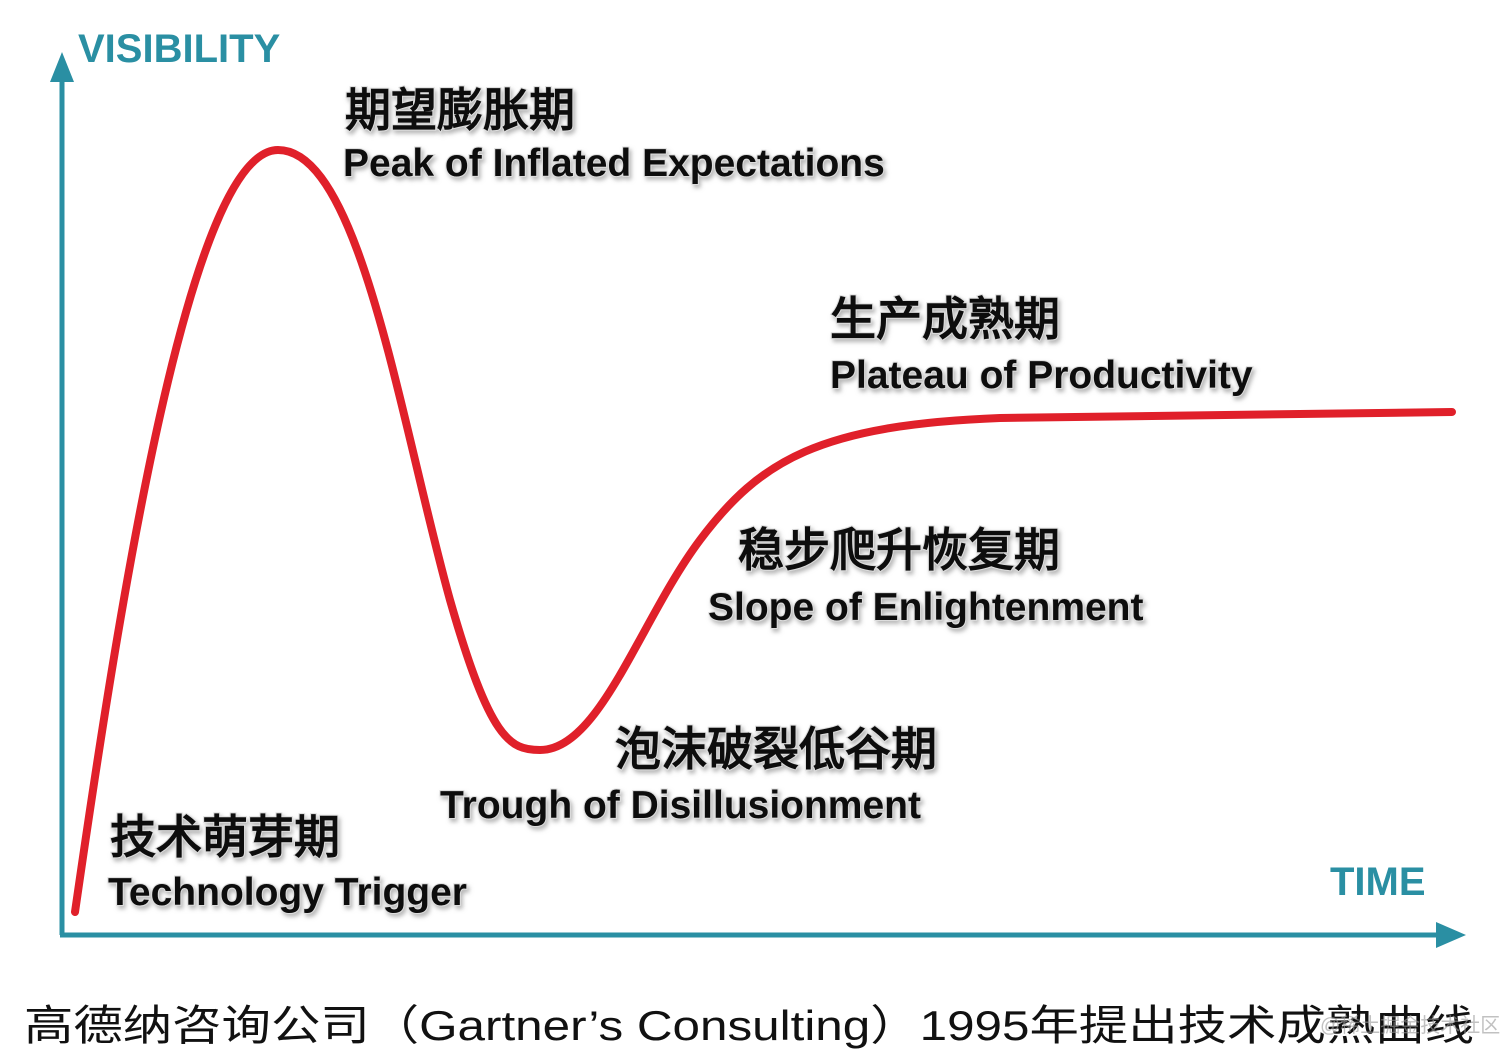  Describe the element at coordinates (680, 805) in the screenshot. I see `phase-en: Trough of Disillusionment` at that location.